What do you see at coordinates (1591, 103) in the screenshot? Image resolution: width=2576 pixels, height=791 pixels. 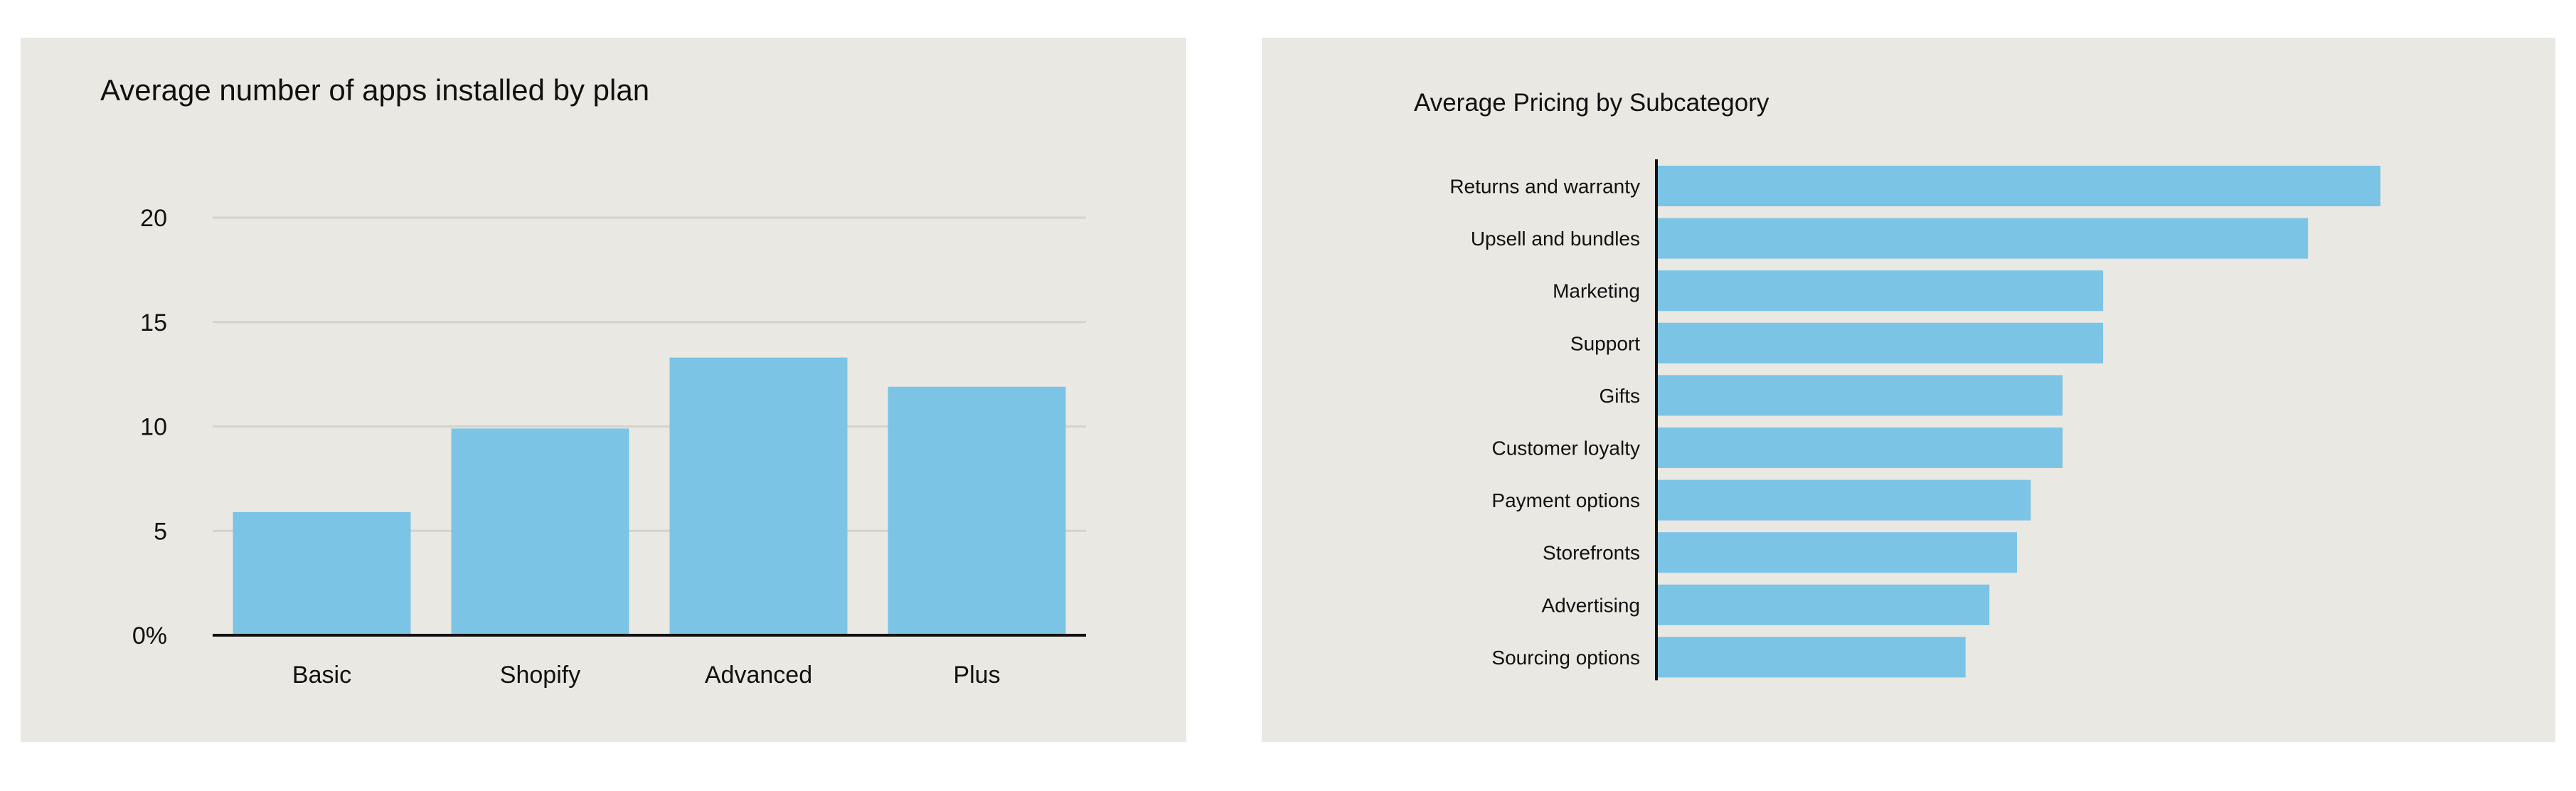 I see `chart-title: Average Pricing by Subcategory` at bounding box center [1591, 103].